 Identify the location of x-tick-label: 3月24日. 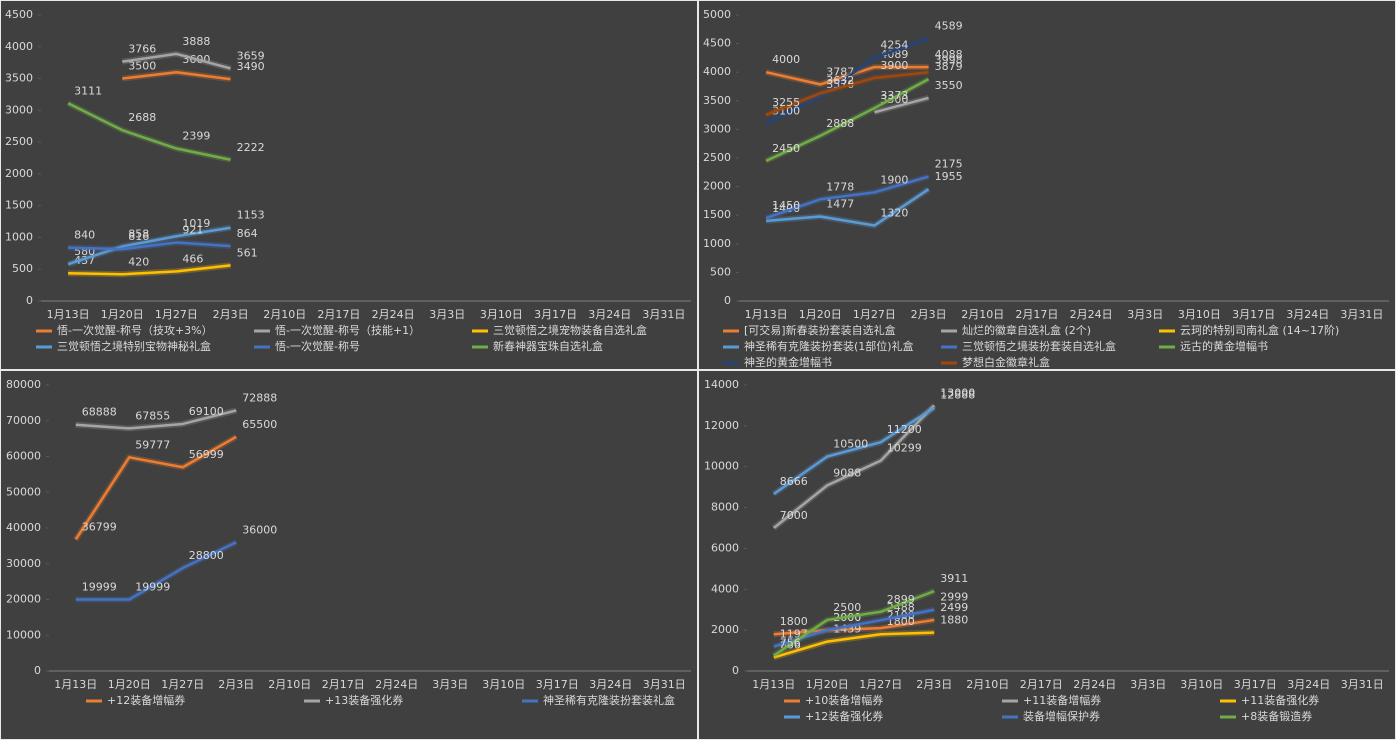
(1307, 314).